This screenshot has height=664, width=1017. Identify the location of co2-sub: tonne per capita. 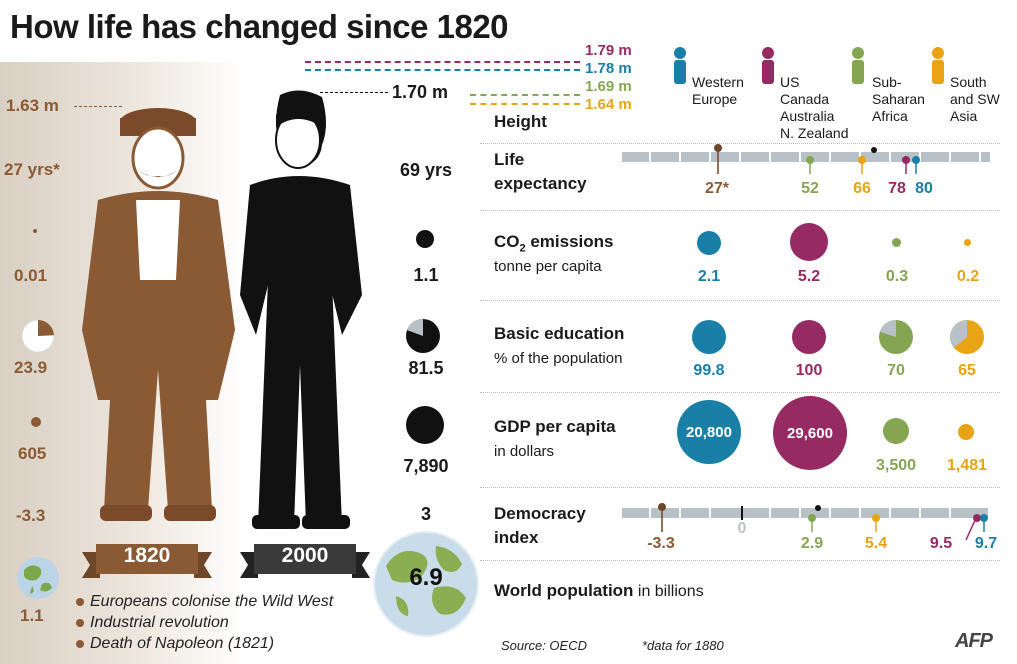
(548, 266).